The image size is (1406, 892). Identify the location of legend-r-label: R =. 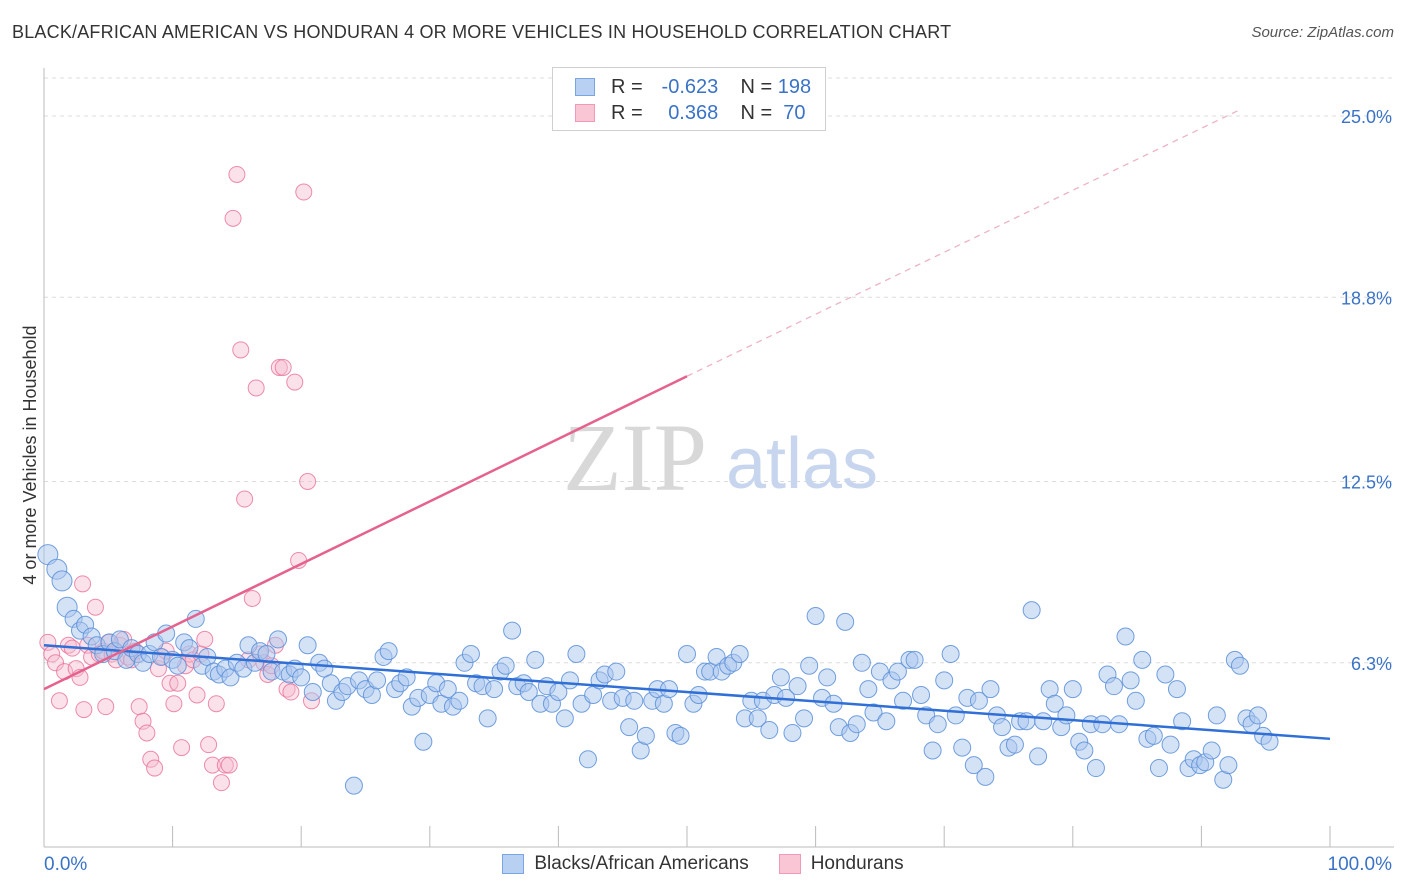
(627, 112).